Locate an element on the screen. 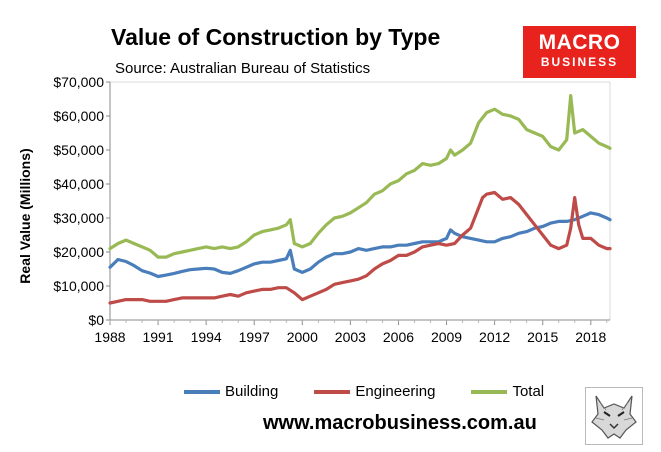 This screenshot has height=452, width=661. legend-item-engineering: Engineering is located at coordinates (374, 391).